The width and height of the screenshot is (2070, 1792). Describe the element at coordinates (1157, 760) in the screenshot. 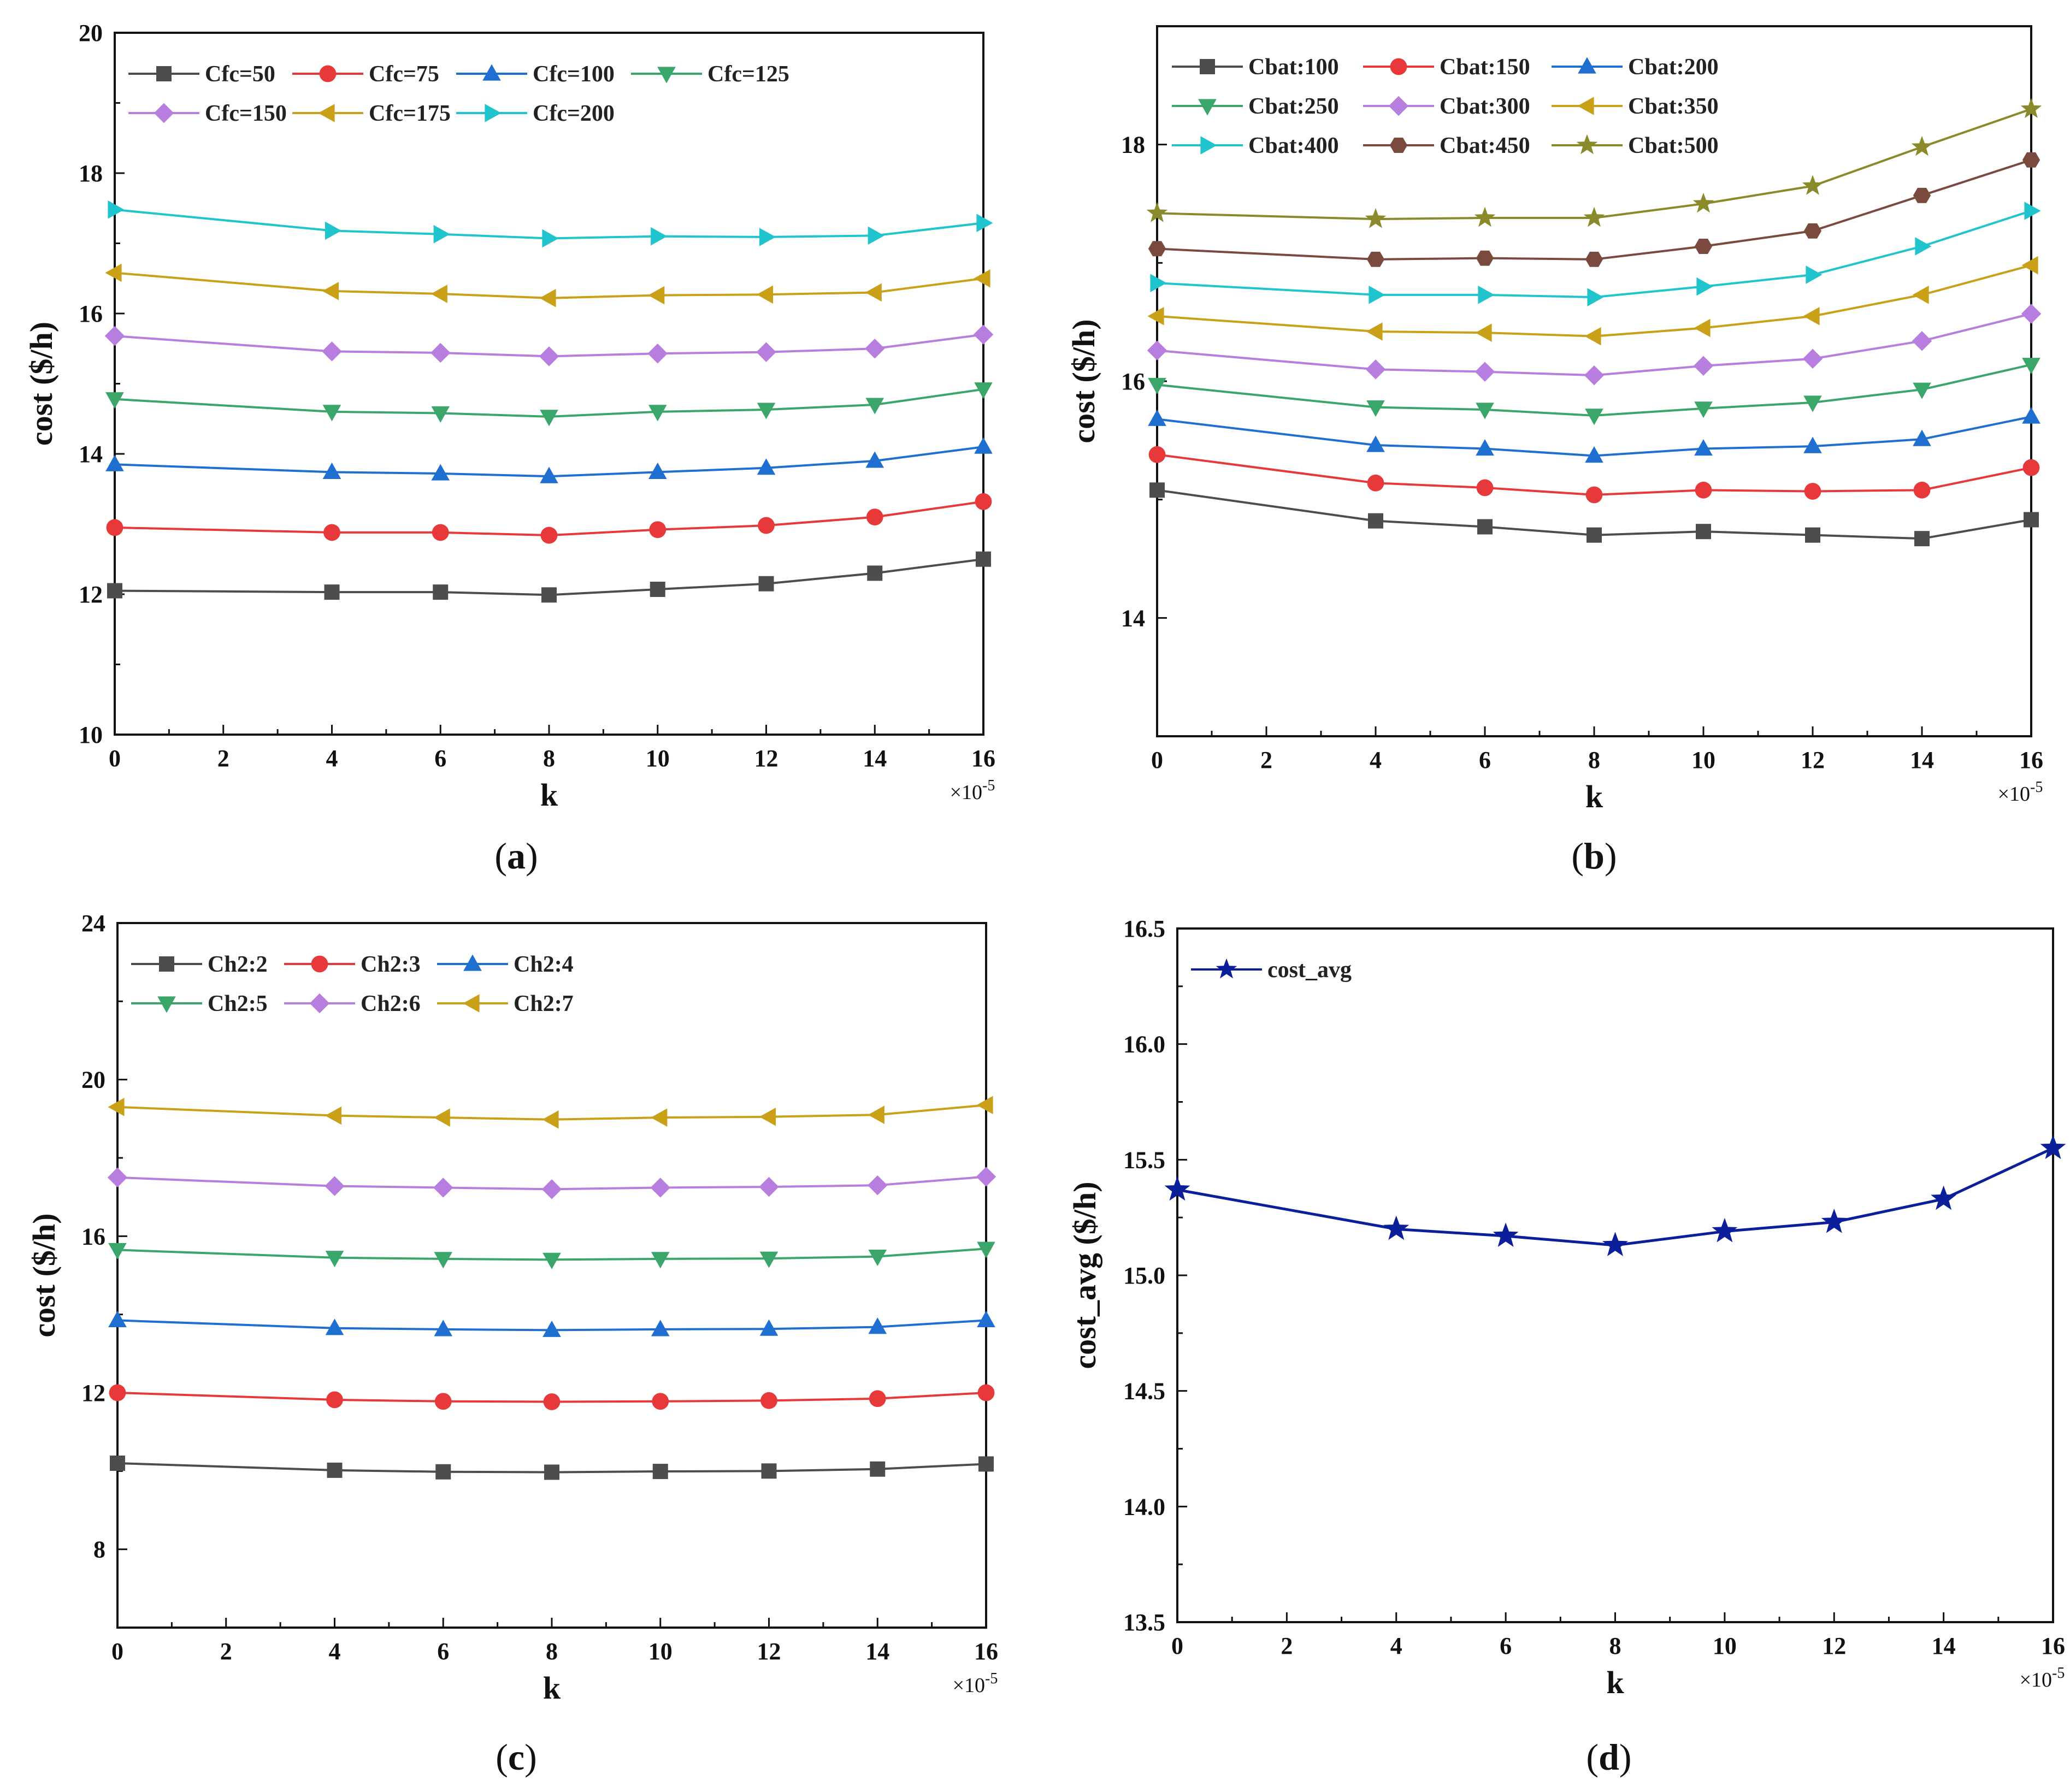

I see `x-tick-label: 0` at that location.